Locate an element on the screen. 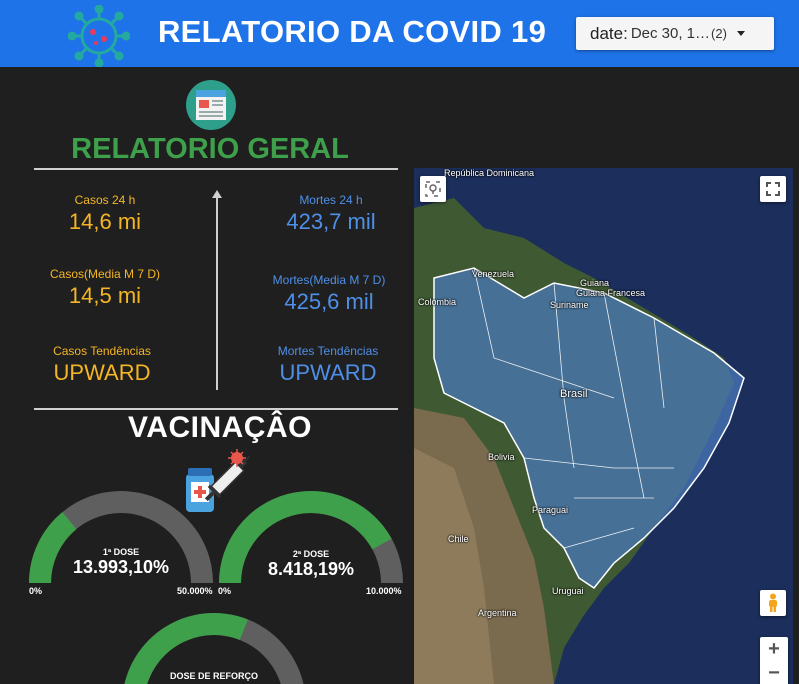 The image size is (799, 684). mortes-tendencia-value: UPWARD is located at coordinates (328, 372).